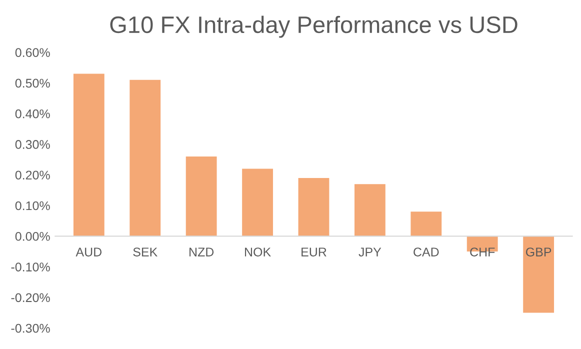 The width and height of the screenshot is (581, 349). Describe the element at coordinates (370, 252) in the screenshot. I see `x-tick-label: JPY` at that location.